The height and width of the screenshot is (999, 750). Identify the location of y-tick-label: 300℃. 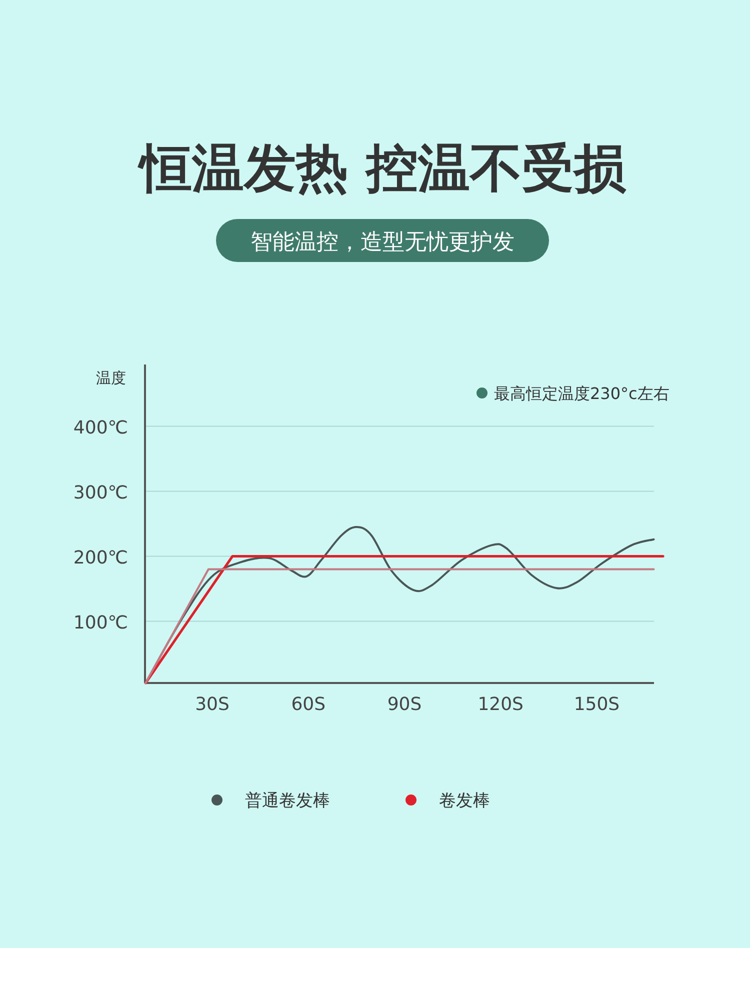
(100, 493).